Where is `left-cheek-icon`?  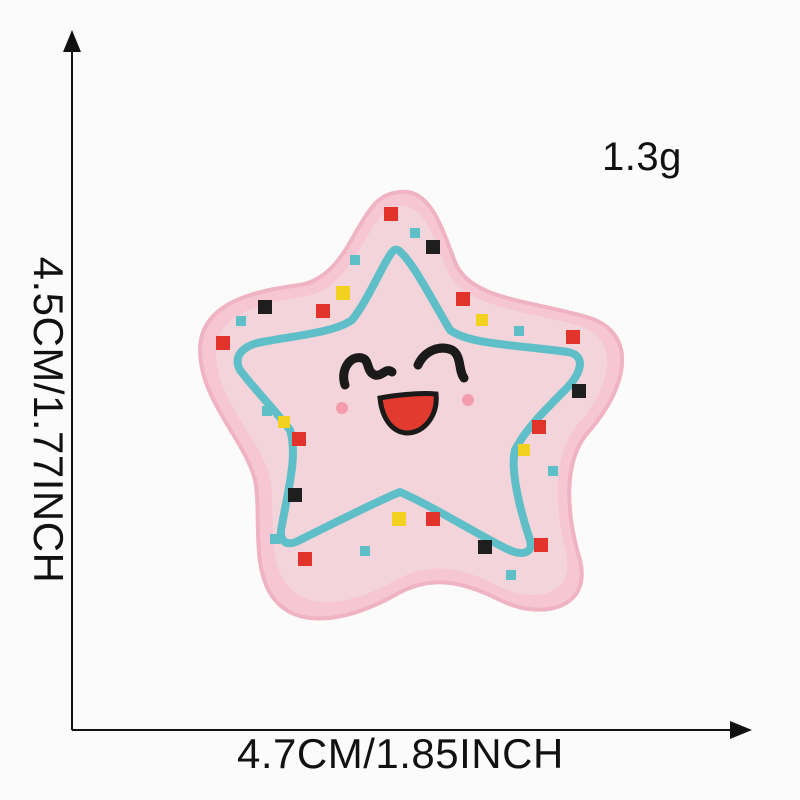 left-cheek-icon is located at coordinates (342, 408).